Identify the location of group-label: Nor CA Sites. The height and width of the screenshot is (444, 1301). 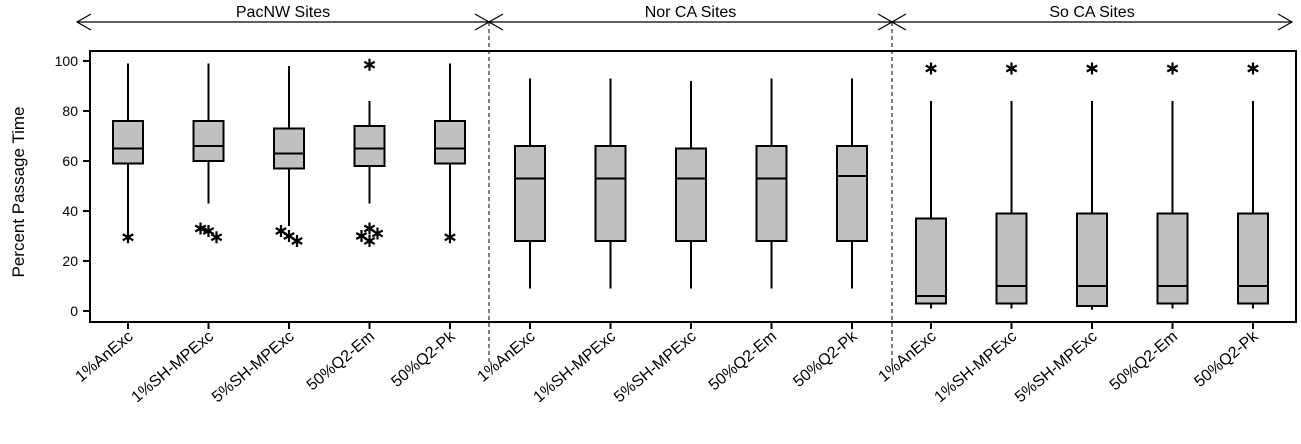
(691, 12).